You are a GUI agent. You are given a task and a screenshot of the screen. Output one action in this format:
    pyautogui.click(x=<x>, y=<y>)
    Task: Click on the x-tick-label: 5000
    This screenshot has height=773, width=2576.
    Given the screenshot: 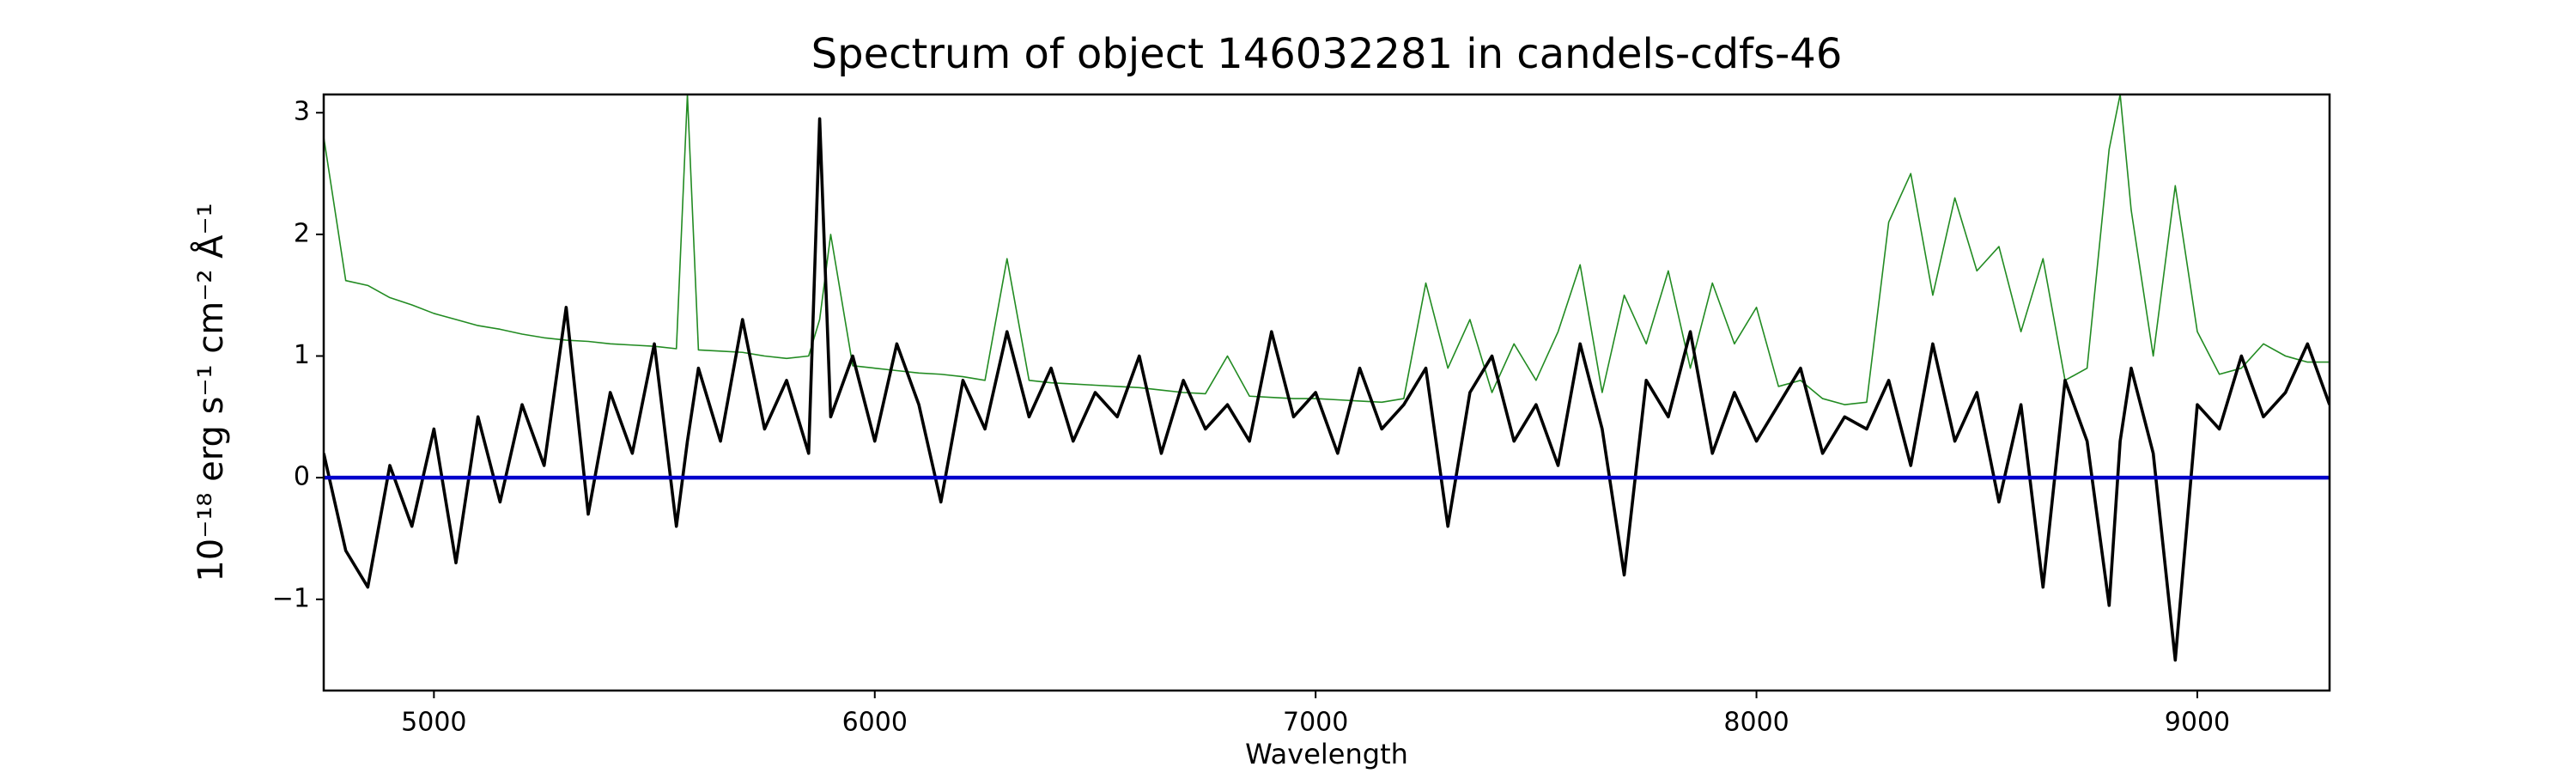 What is the action you would take?
    pyautogui.click(x=433, y=723)
    